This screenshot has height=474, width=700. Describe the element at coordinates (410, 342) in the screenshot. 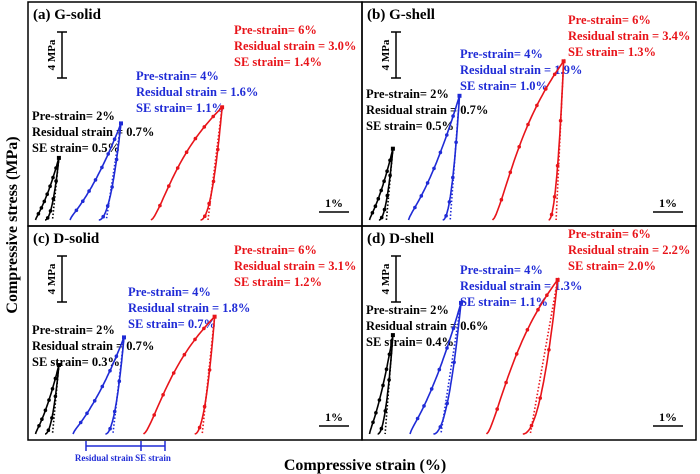

I see `series-annotation-label: SE strain= 0.4%` at that location.